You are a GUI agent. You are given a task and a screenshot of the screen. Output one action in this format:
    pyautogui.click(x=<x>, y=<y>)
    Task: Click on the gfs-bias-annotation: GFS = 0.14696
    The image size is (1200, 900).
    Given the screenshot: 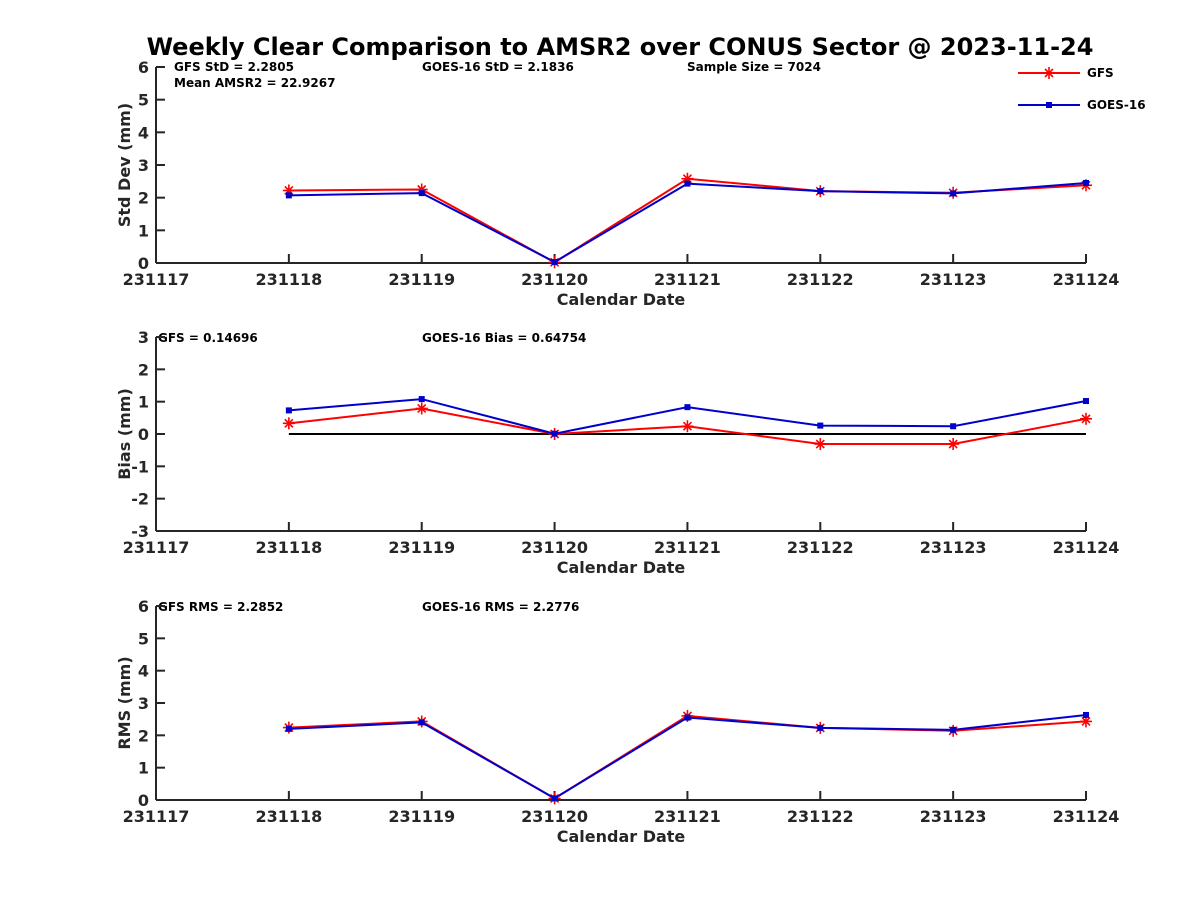 What is the action you would take?
    pyautogui.click(x=208, y=338)
    